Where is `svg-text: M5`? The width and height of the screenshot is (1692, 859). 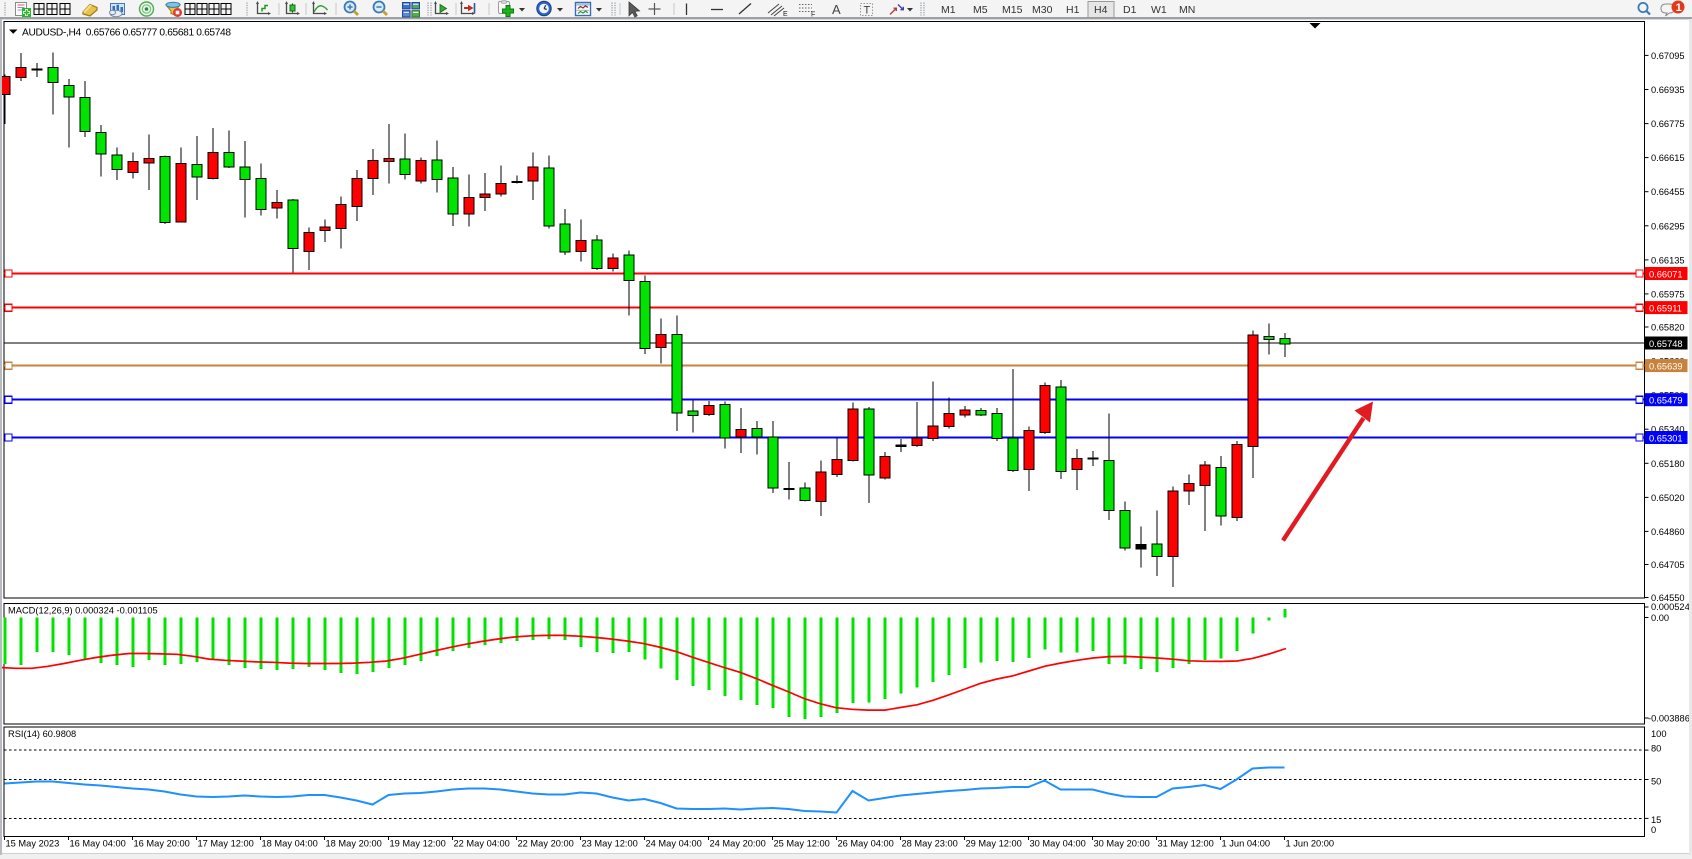
svg-text: M5 is located at coordinates (980, 10).